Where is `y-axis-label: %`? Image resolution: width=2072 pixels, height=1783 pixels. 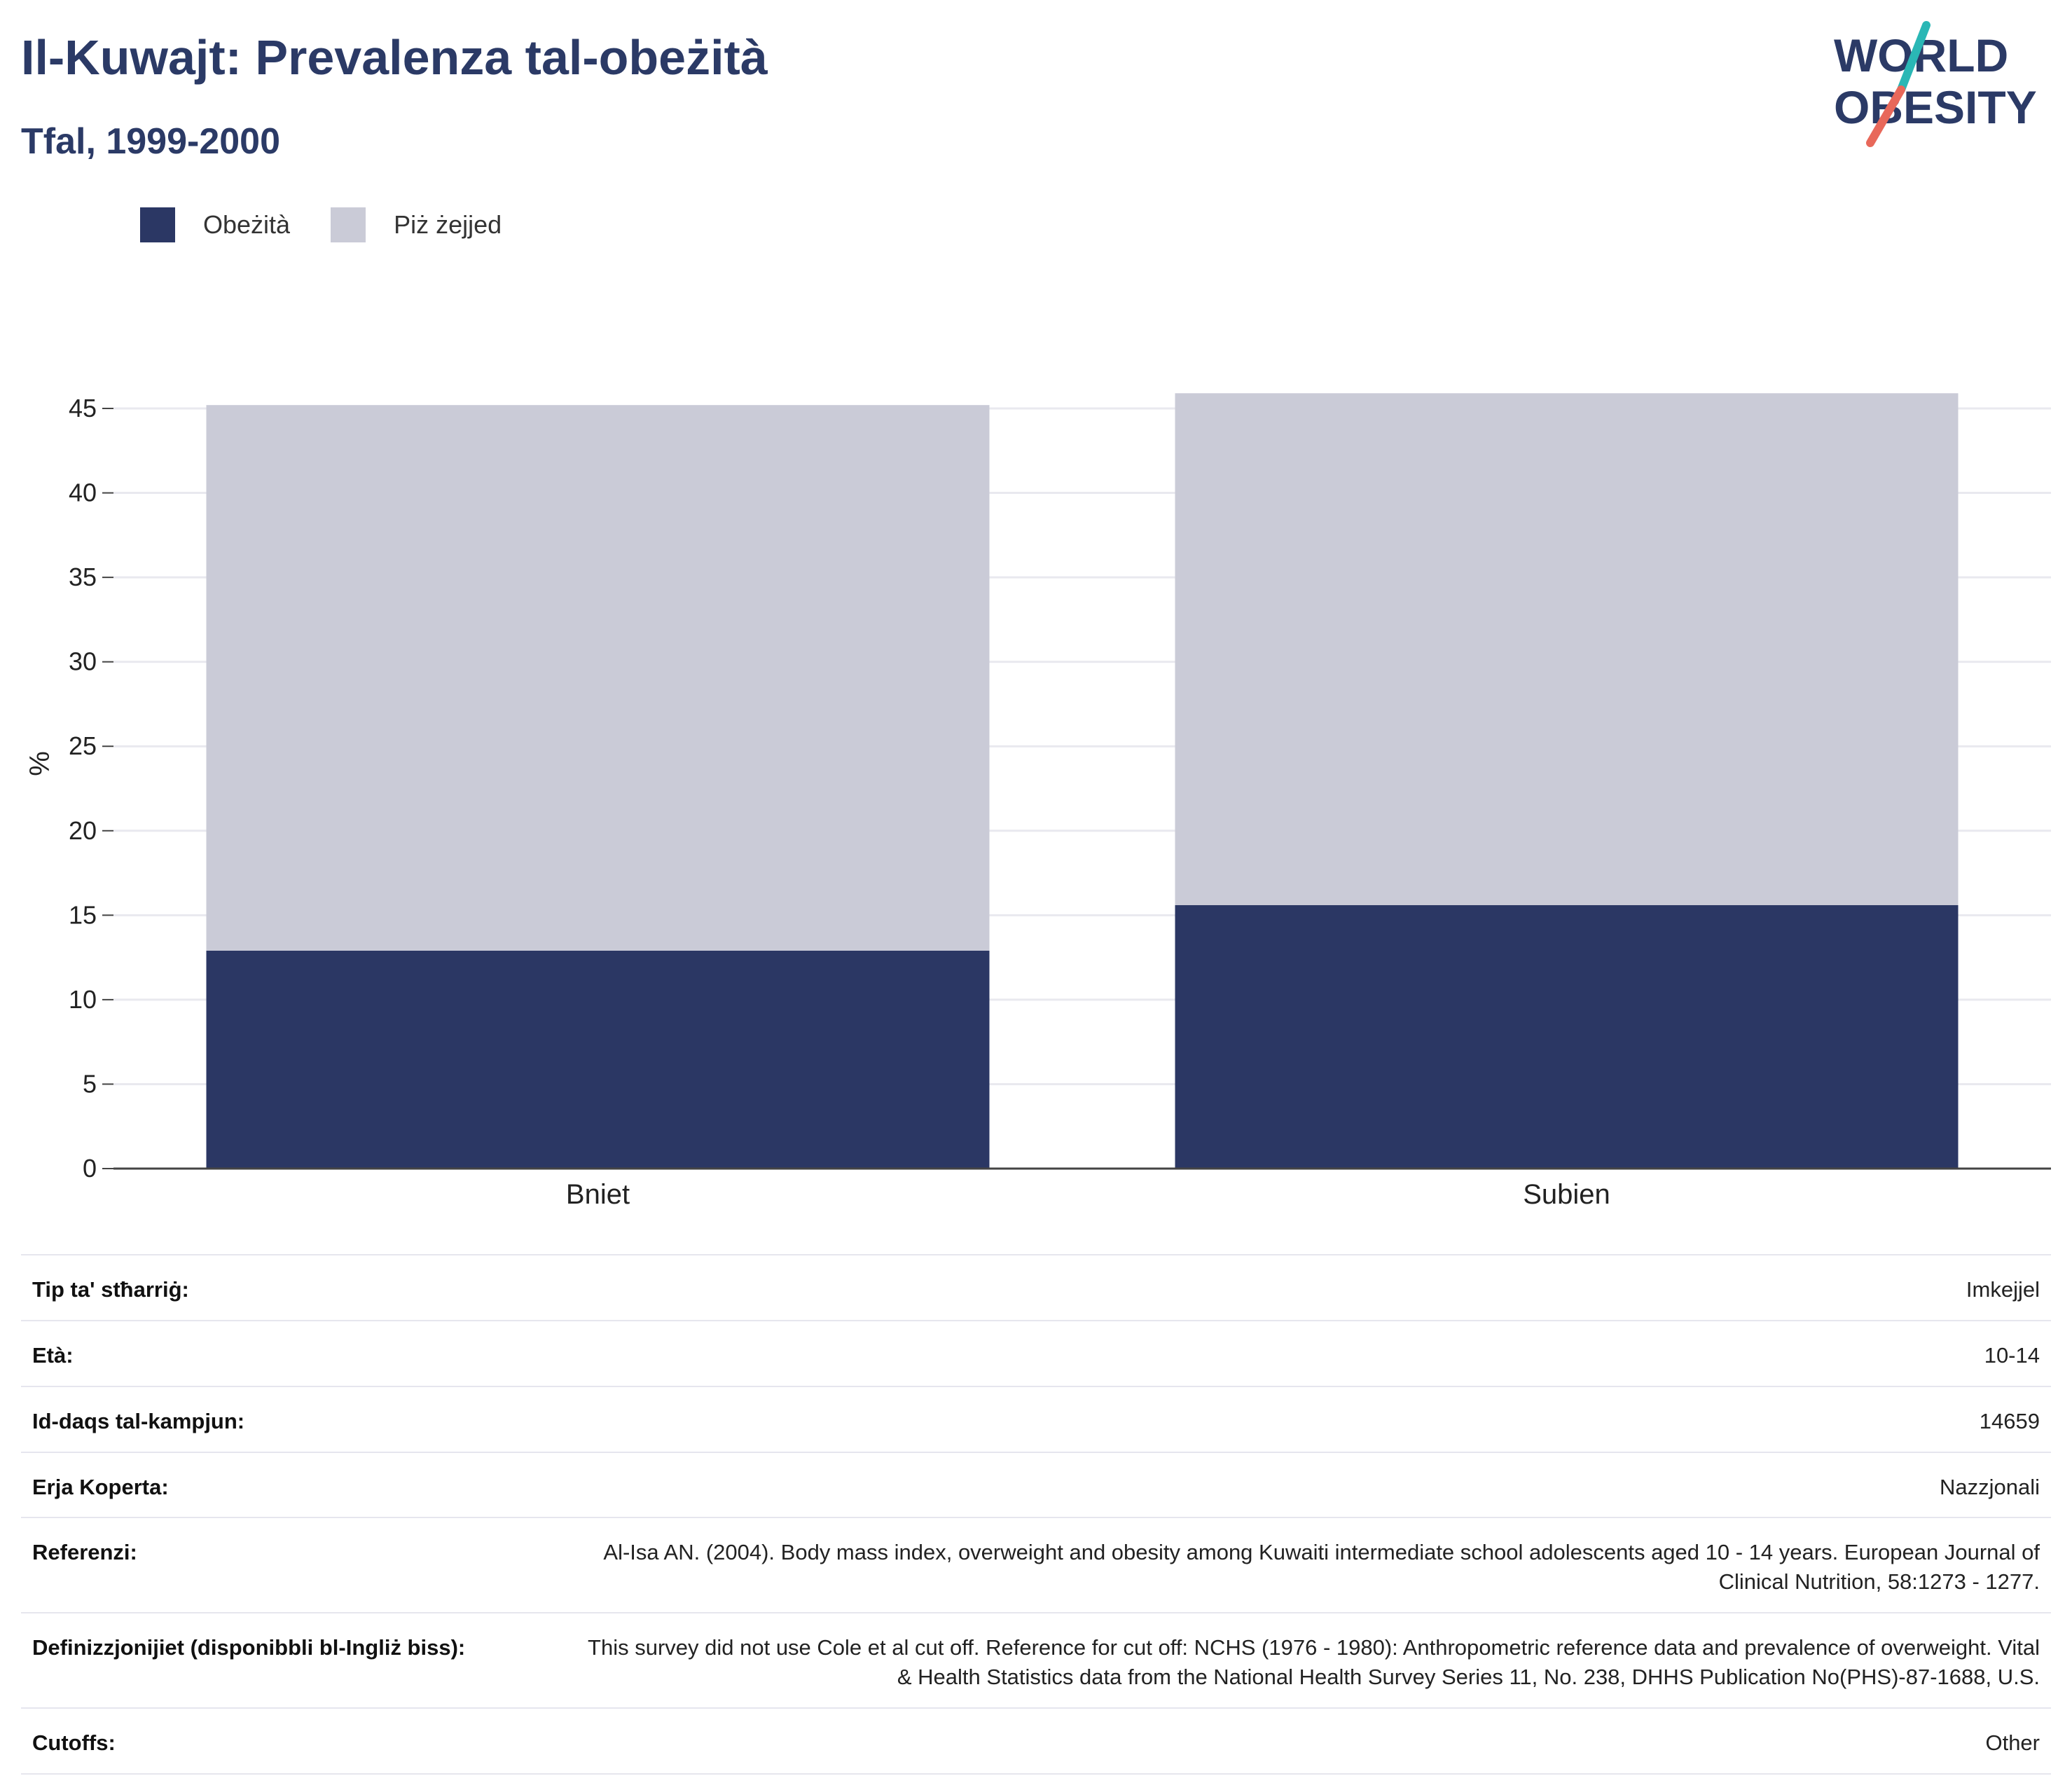
y-axis-label: % is located at coordinates (40, 763).